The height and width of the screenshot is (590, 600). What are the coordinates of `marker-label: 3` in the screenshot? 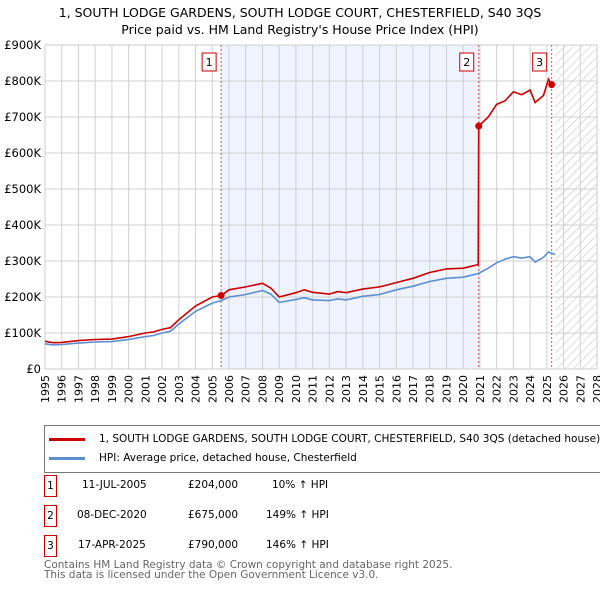 It's located at (539, 62).